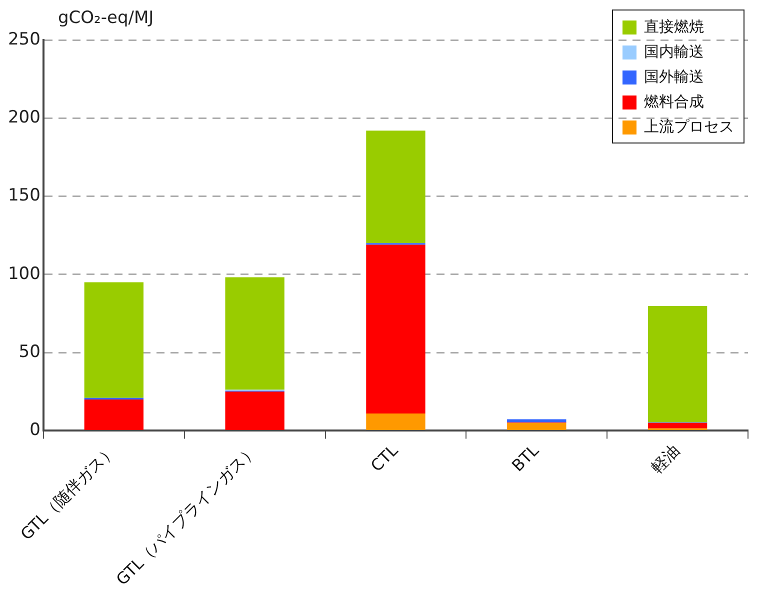 The height and width of the screenshot is (593, 763). Describe the element at coordinates (665, 458) in the screenshot. I see `x-tick-label: 軽油` at that location.